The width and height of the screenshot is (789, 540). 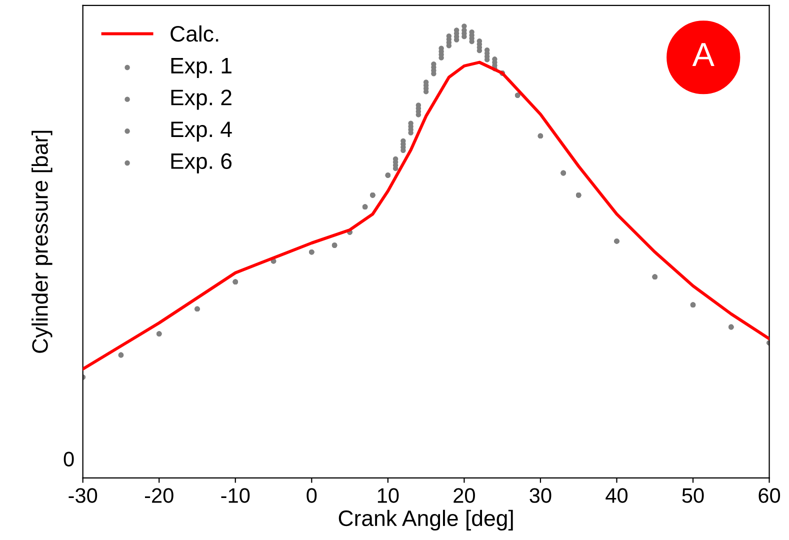 I want to click on x-tick-label: 40, so click(x=617, y=495).